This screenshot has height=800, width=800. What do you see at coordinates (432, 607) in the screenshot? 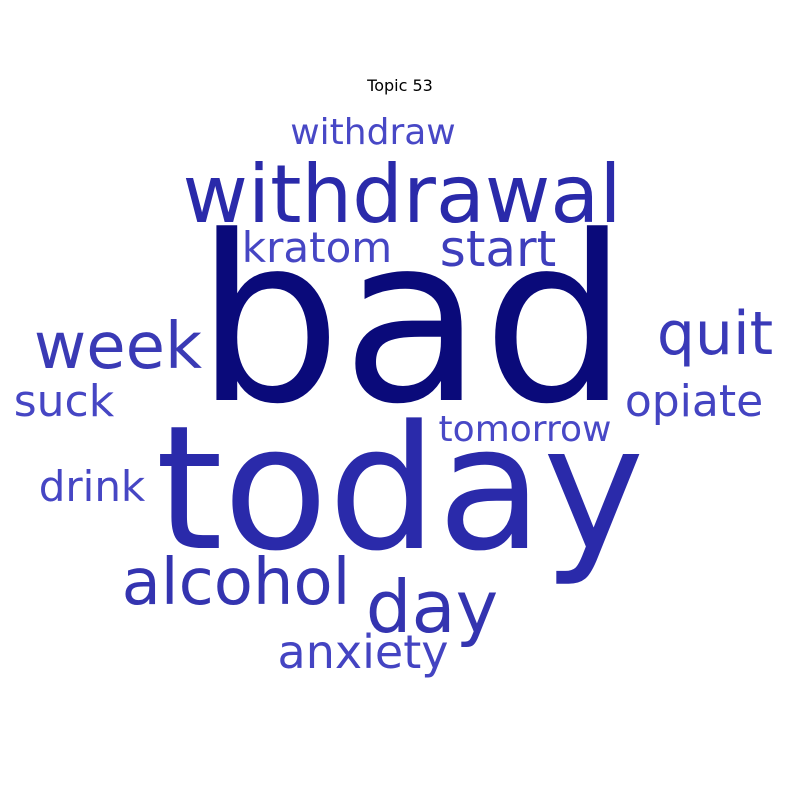
I see `word-day: day` at bounding box center [432, 607].